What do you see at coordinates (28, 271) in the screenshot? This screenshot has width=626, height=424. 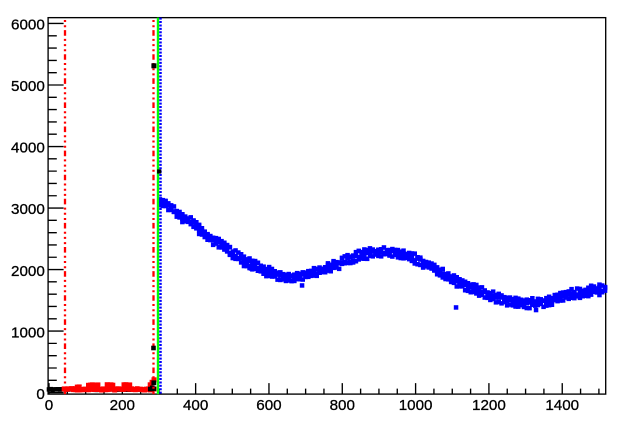 I see `svg-text: 2000` at bounding box center [28, 271].